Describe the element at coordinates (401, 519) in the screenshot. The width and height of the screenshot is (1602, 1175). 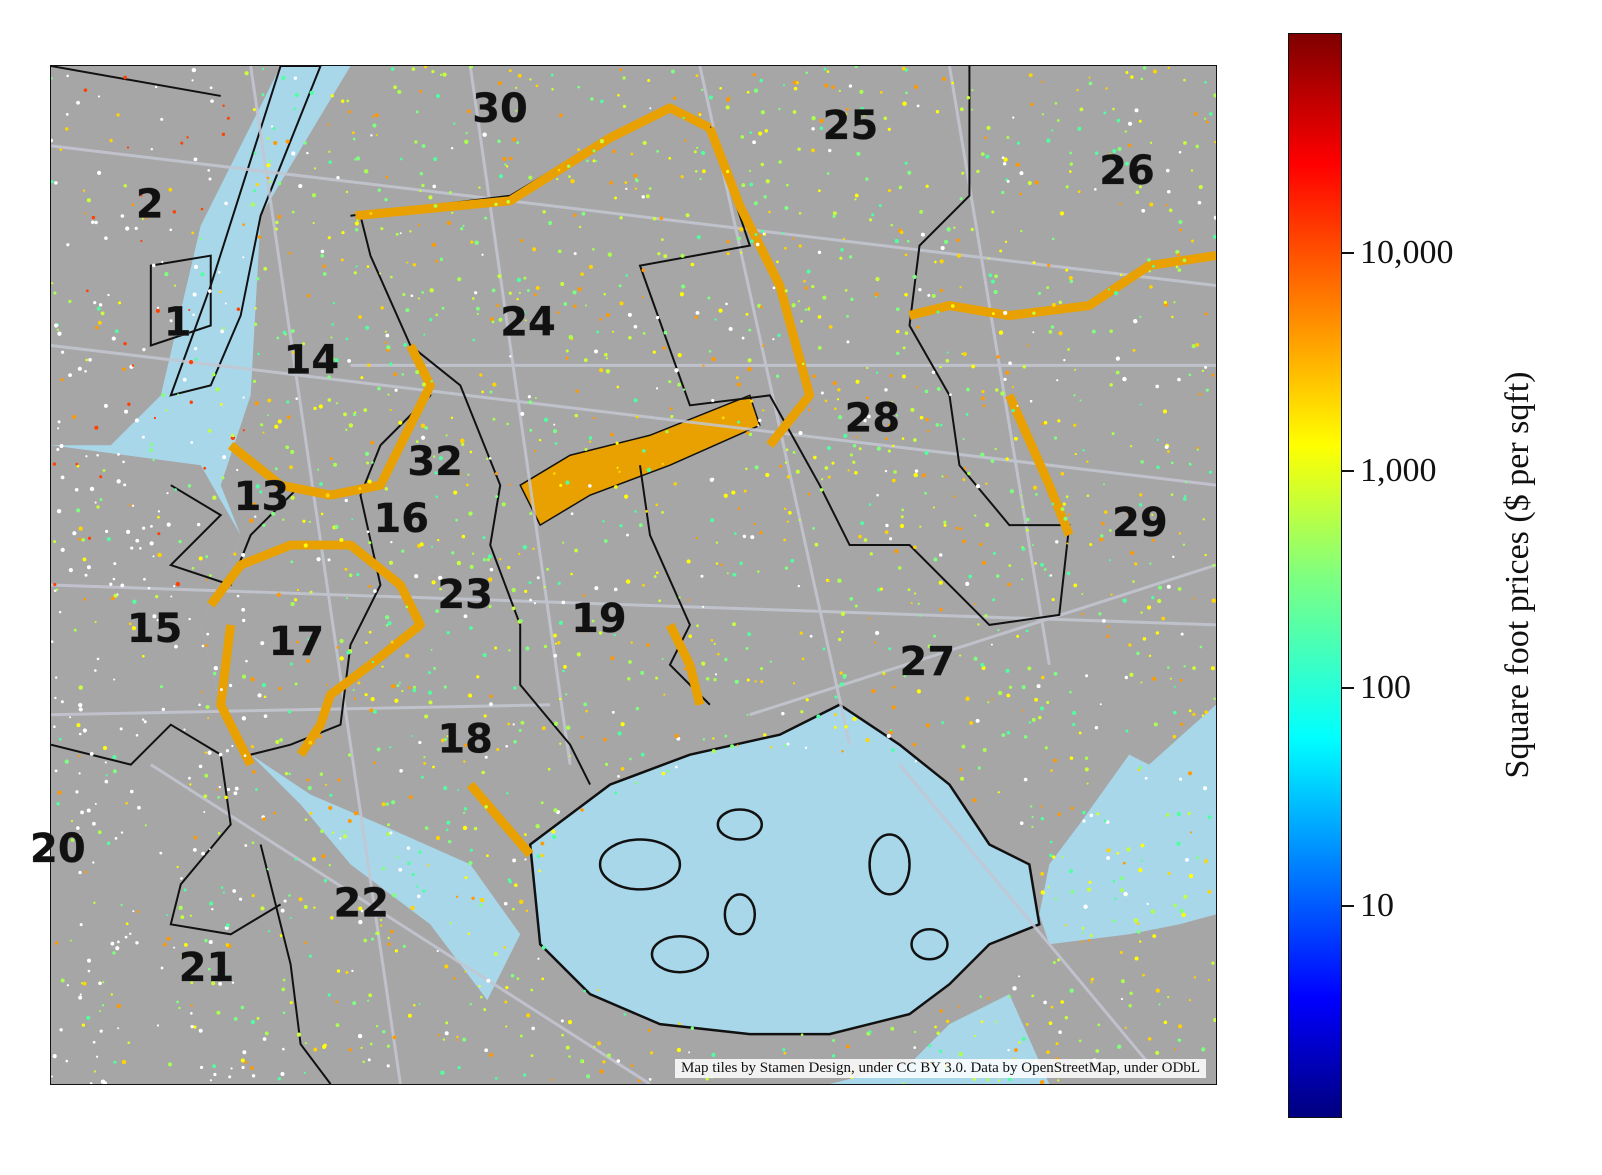
I see `district-label-16: 16` at that location.